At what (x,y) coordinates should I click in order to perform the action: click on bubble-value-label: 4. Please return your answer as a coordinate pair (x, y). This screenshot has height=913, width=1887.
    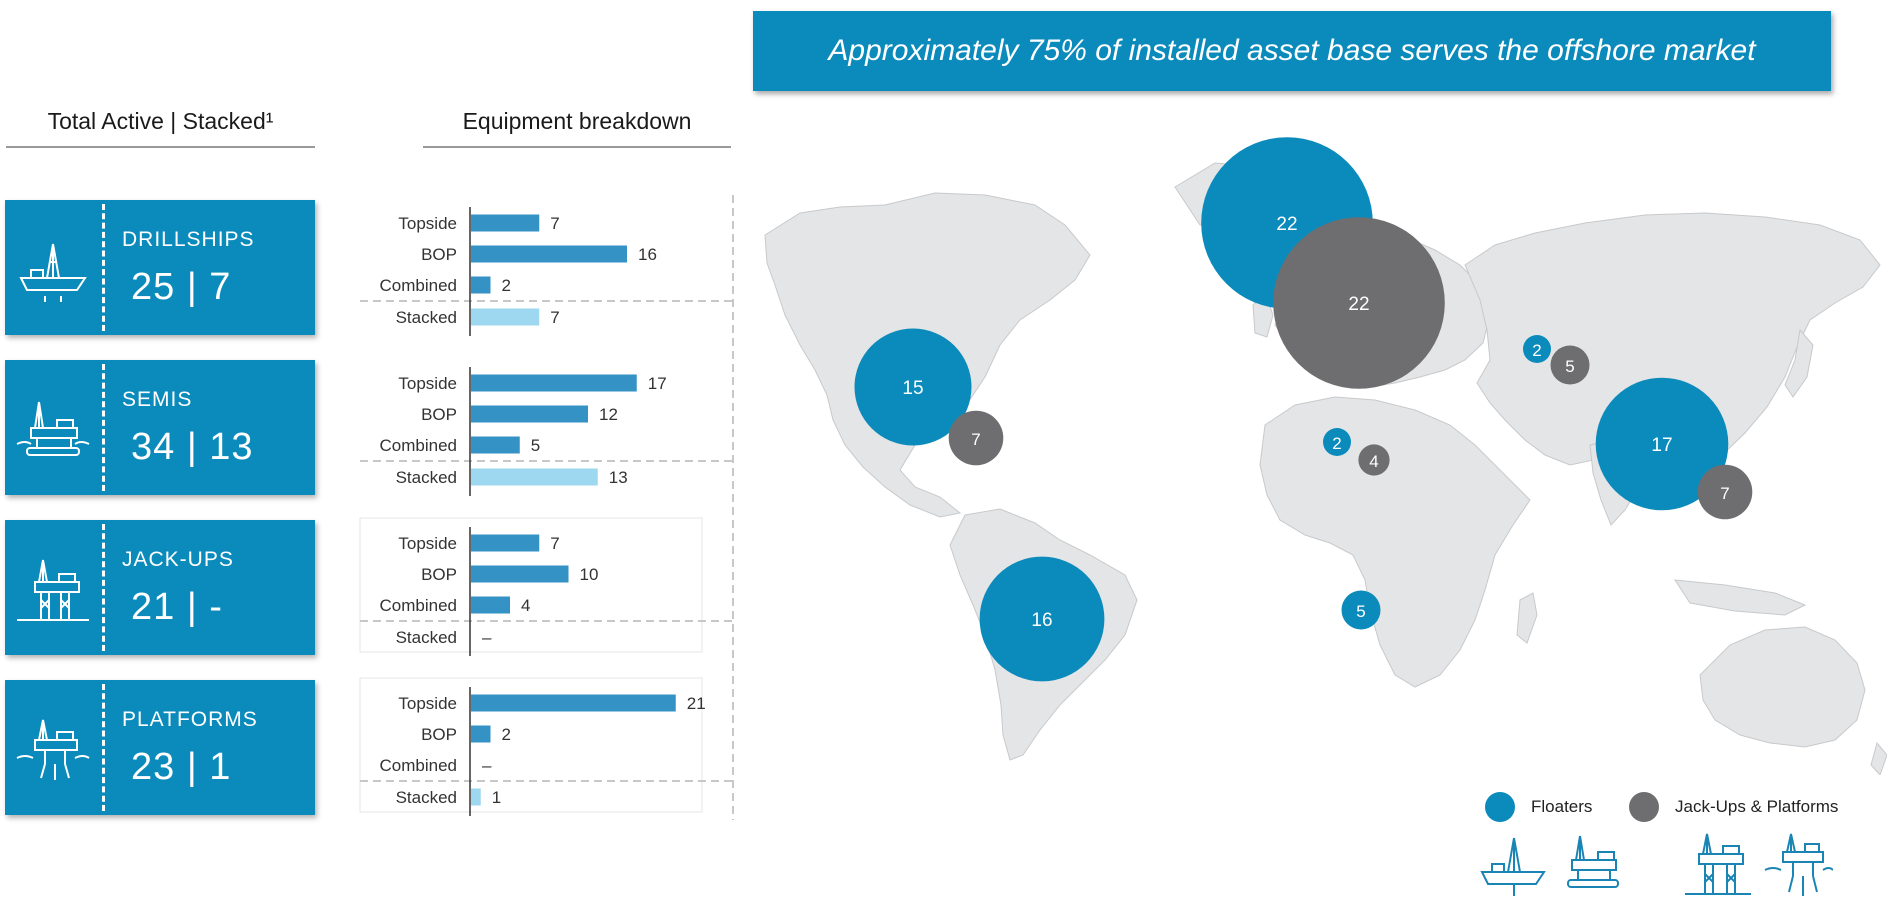
    Looking at the image, I should click on (1373, 461).